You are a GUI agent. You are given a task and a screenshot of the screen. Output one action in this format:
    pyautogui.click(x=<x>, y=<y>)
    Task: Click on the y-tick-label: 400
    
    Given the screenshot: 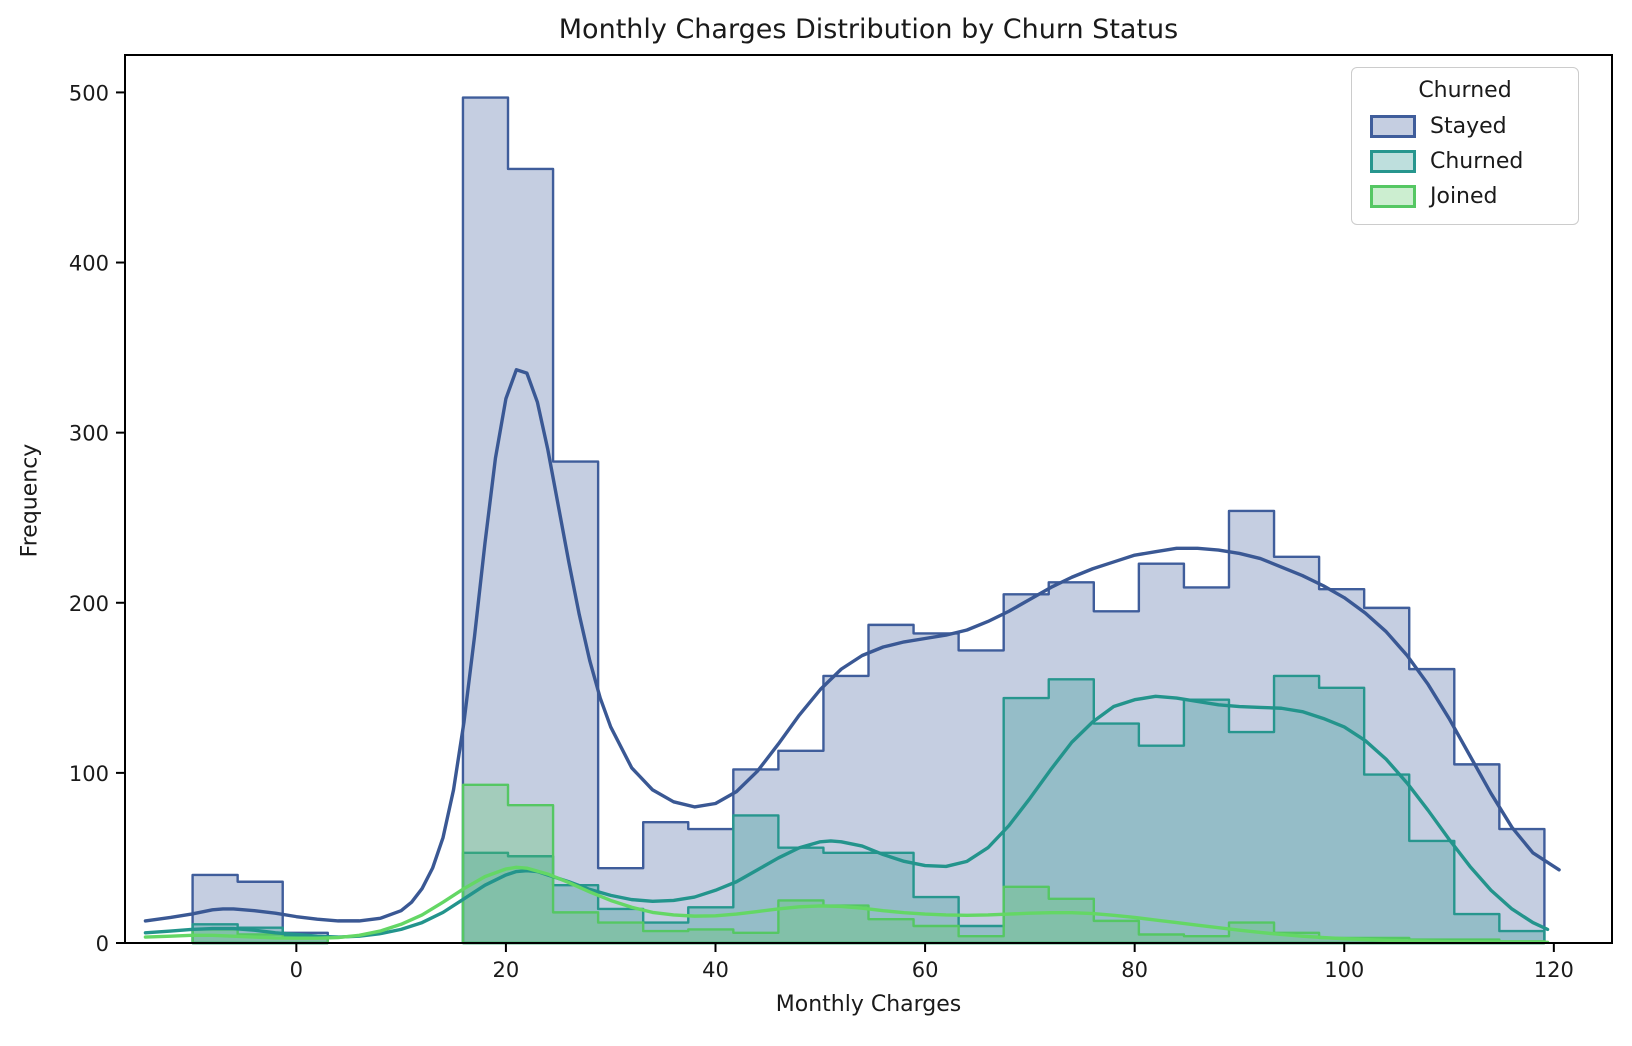 What is the action you would take?
    pyautogui.click(x=89, y=264)
    